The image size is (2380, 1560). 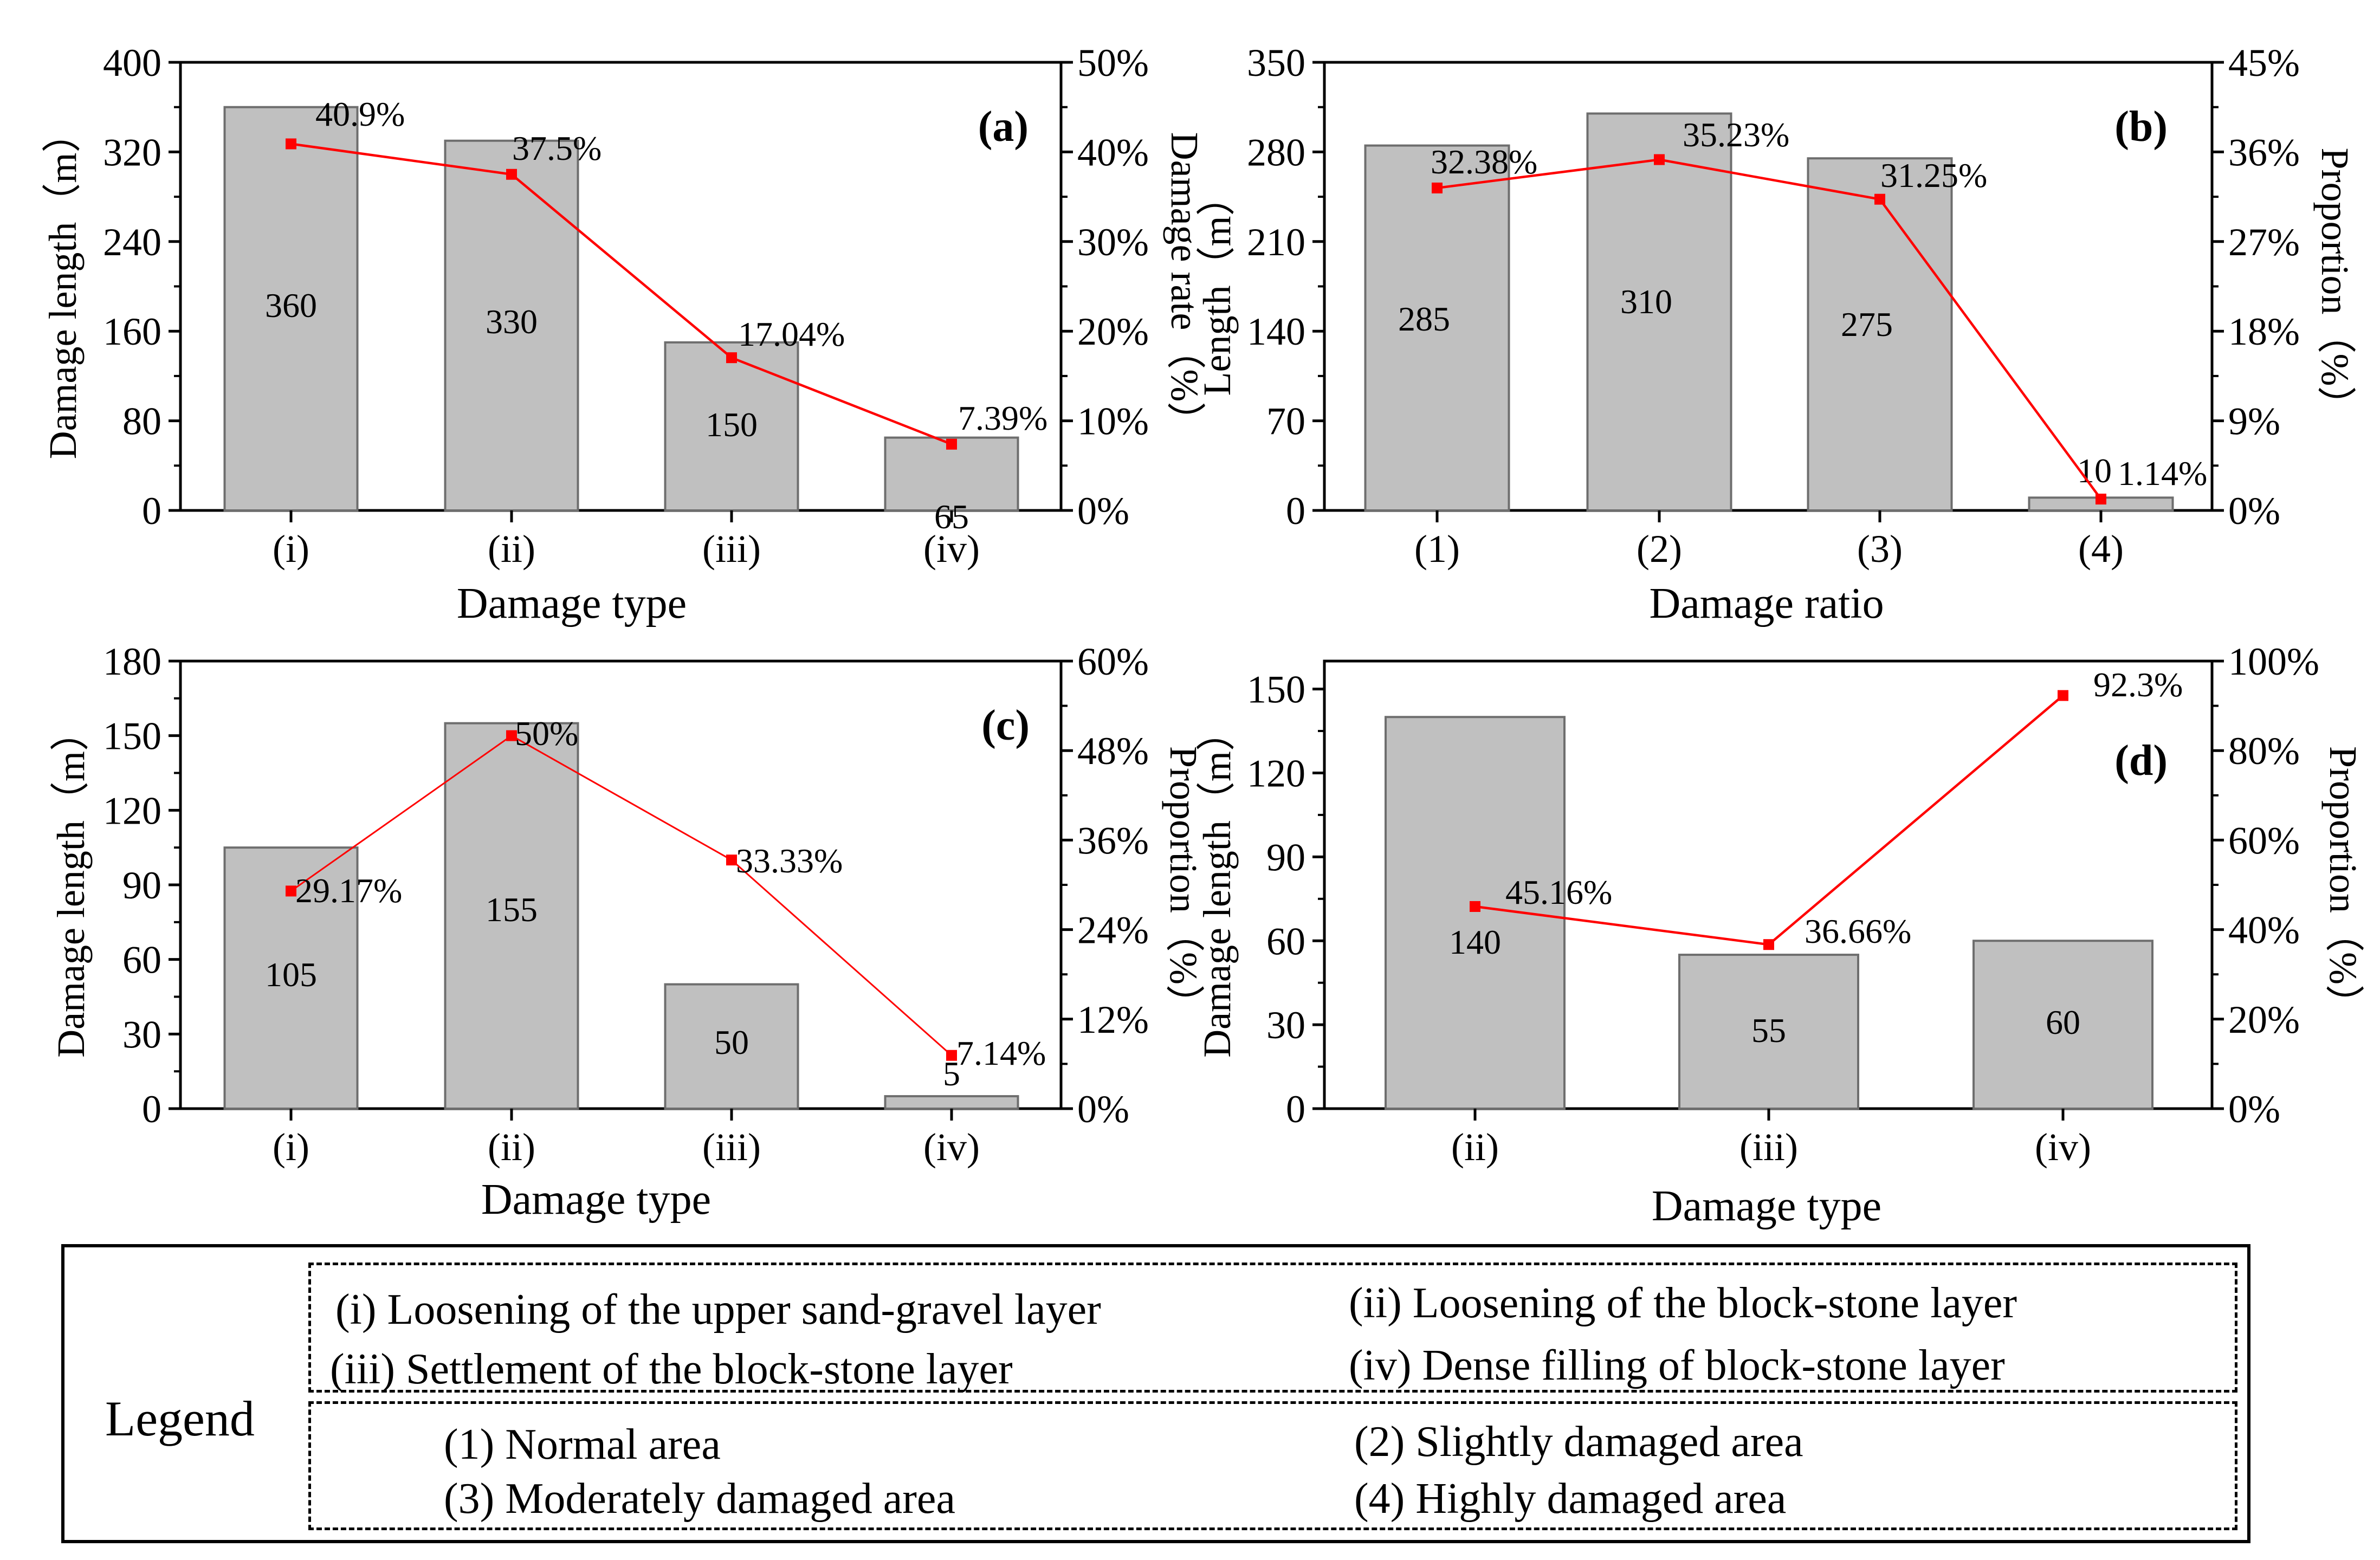 I want to click on x-axis-title: Damage type, so click(x=572, y=603).